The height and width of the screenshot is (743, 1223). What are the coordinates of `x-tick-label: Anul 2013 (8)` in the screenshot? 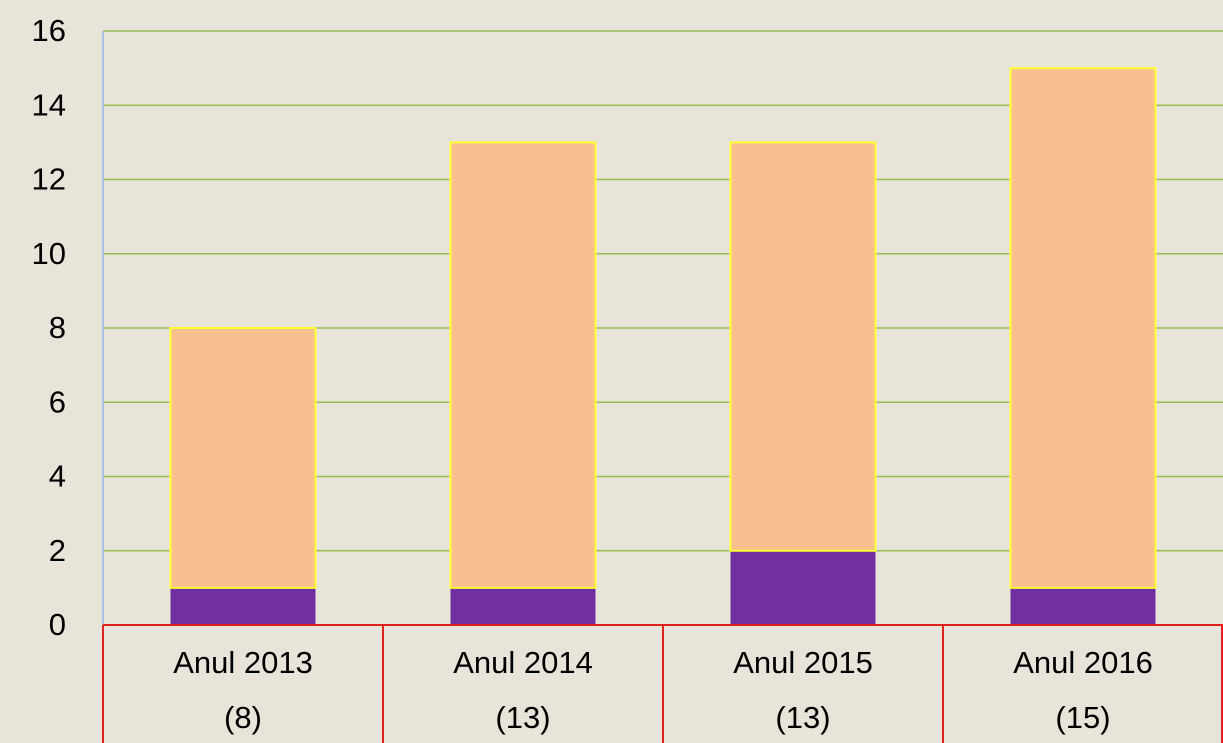 It's located at (243, 690).